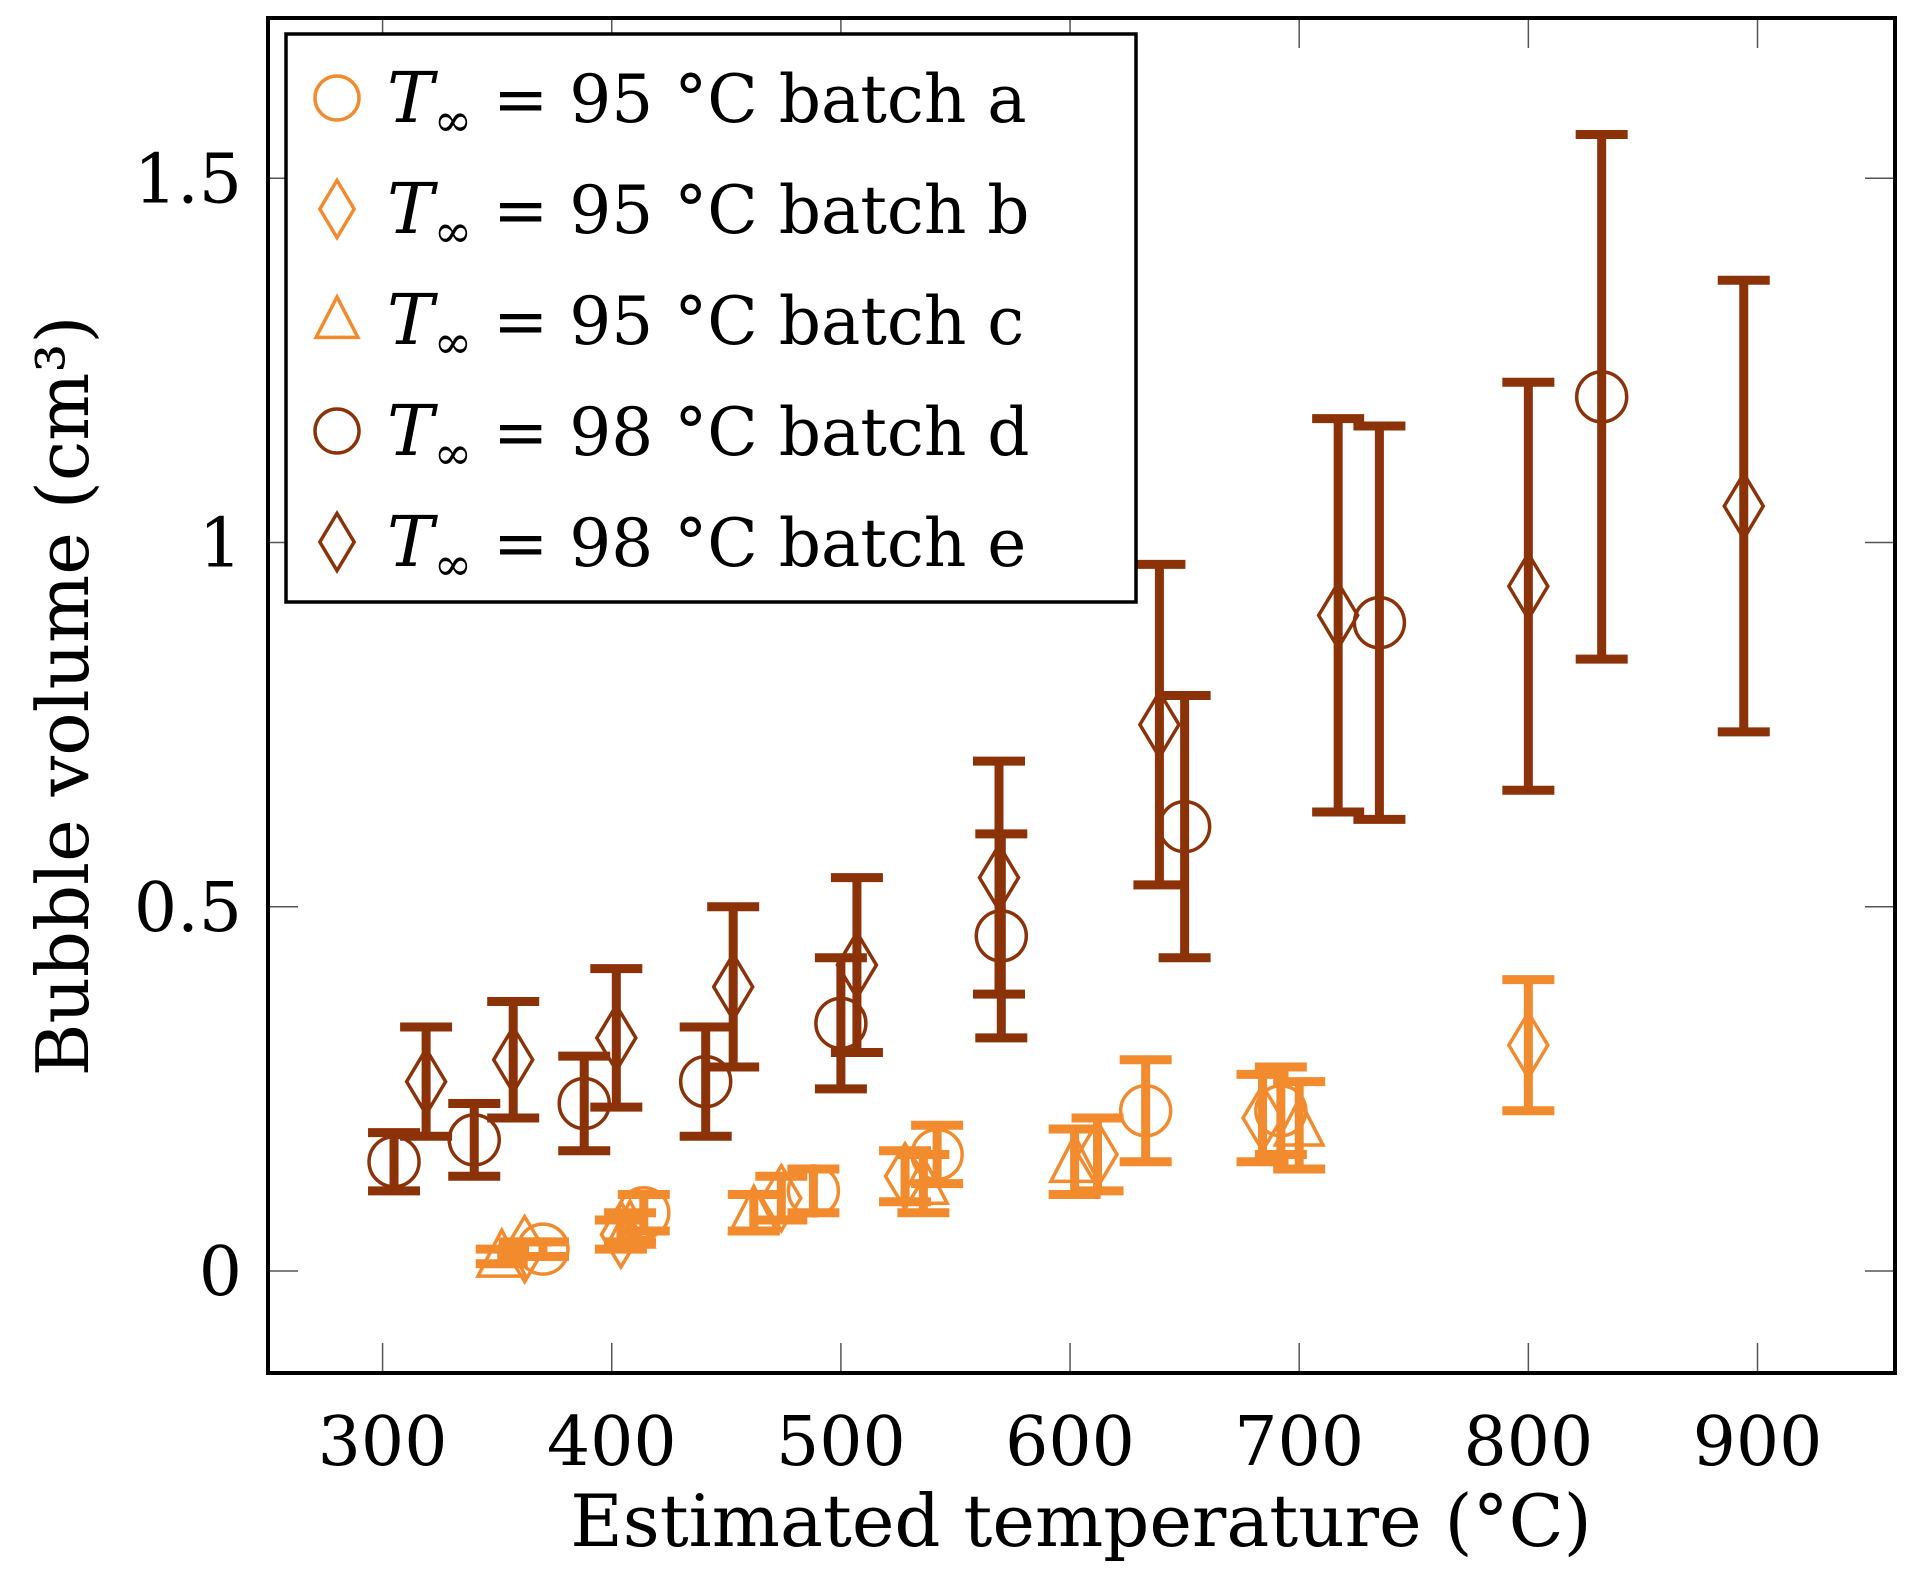 Image resolution: width=1916 pixels, height=1580 pixels. I want to click on y-tick-label: 0.5, so click(188, 908).